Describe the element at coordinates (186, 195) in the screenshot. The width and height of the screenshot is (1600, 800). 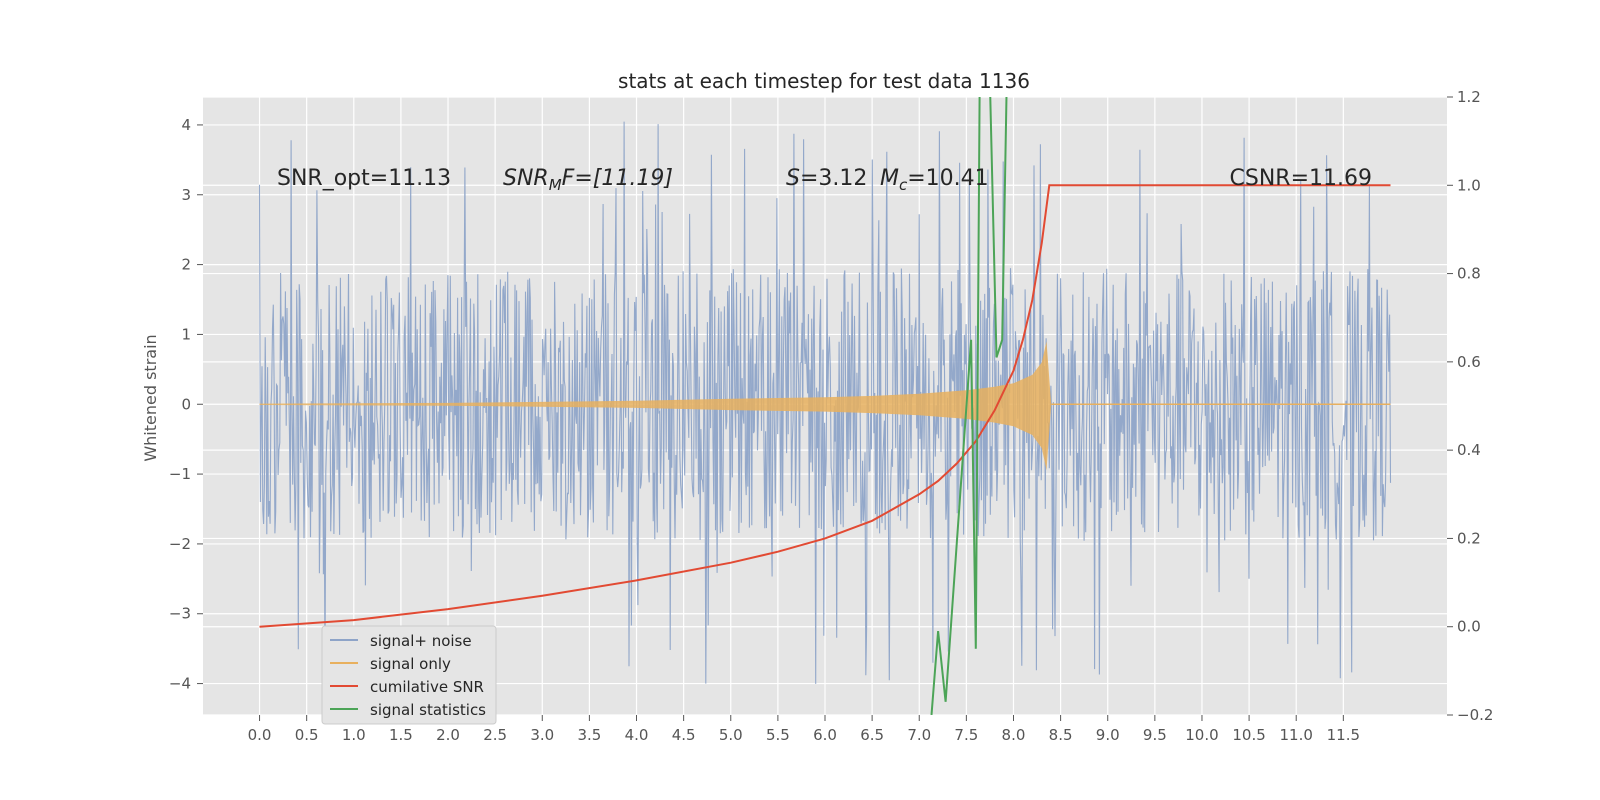
I see `y-tick-label: 3` at that location.